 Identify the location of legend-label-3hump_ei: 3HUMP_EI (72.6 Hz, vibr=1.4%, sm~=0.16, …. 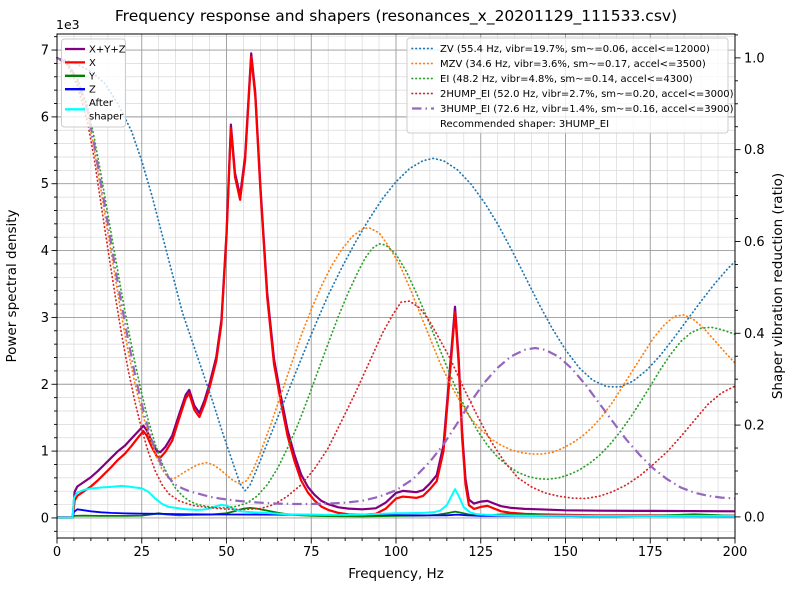
(587, 109).